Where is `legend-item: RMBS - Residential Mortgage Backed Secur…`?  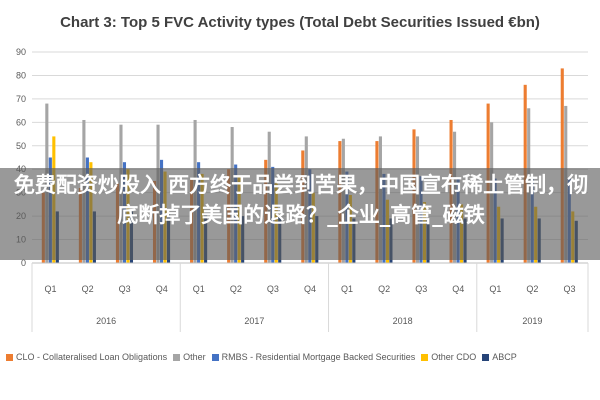 legend-item: RMBS - Residential Mortgage Backed Secur… is located at coordinates (313, 357).